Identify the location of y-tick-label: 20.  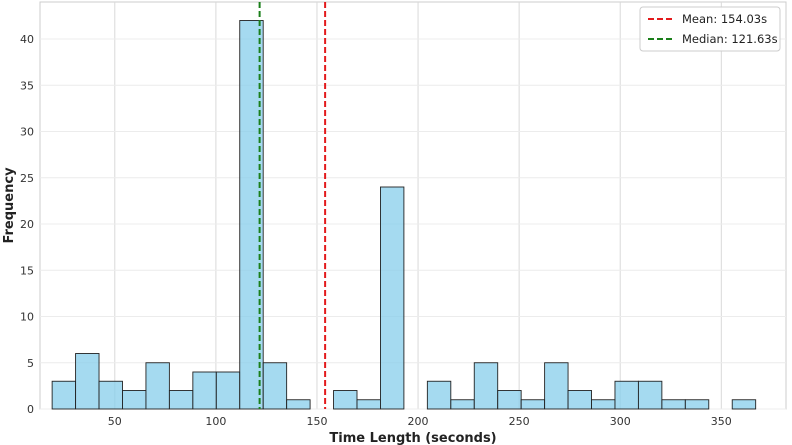
(27, 224).